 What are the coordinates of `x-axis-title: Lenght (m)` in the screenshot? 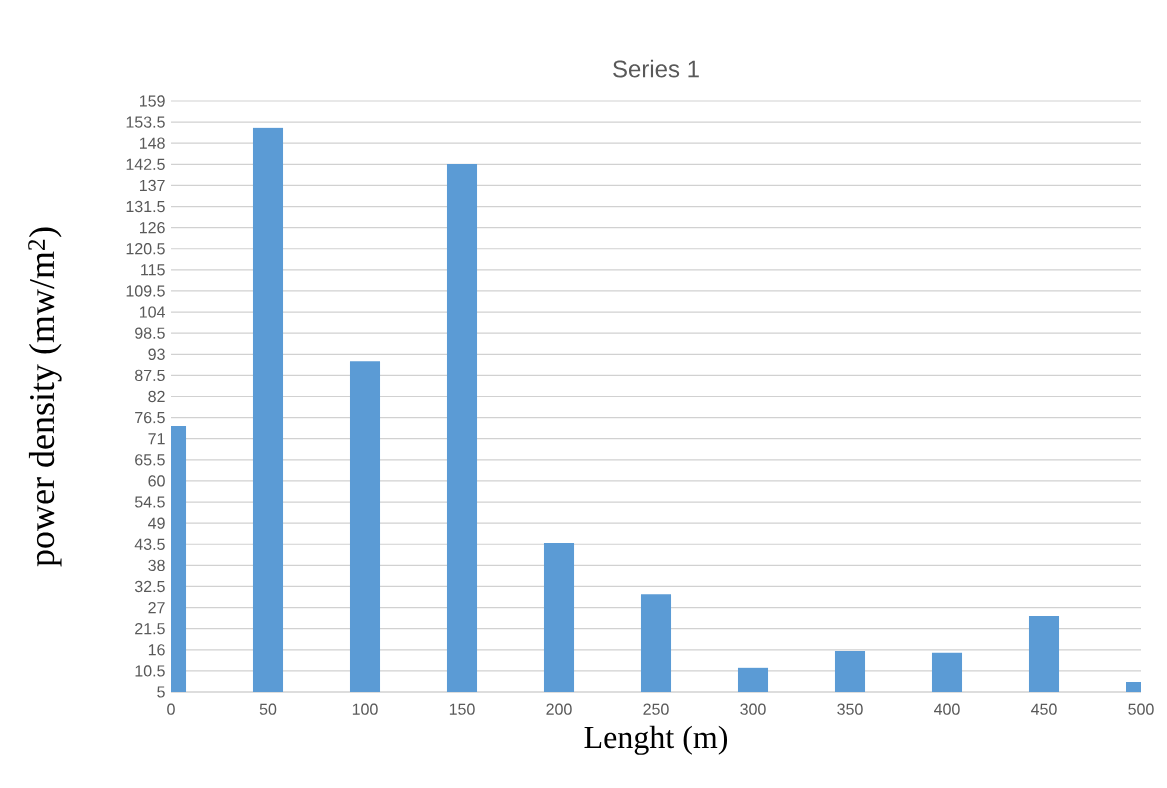 It's located at (656, 740).